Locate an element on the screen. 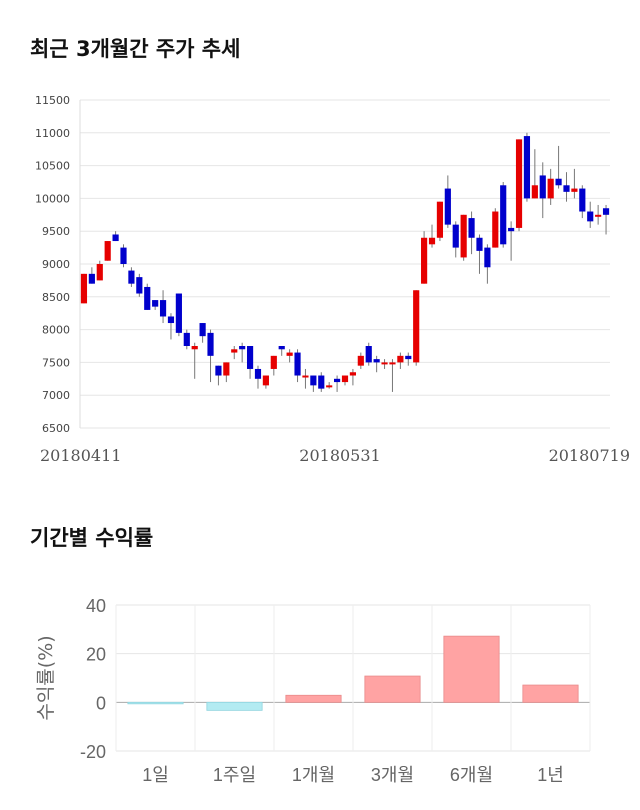  return-y-tick-label: 0 is located at coordinates (101, 703).